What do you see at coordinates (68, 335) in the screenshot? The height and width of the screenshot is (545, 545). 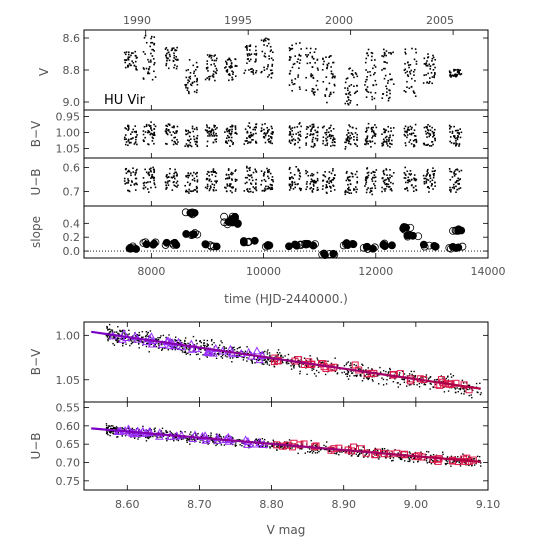 I see `y-tick-label: 1.00` at bounding box center [68, 335].